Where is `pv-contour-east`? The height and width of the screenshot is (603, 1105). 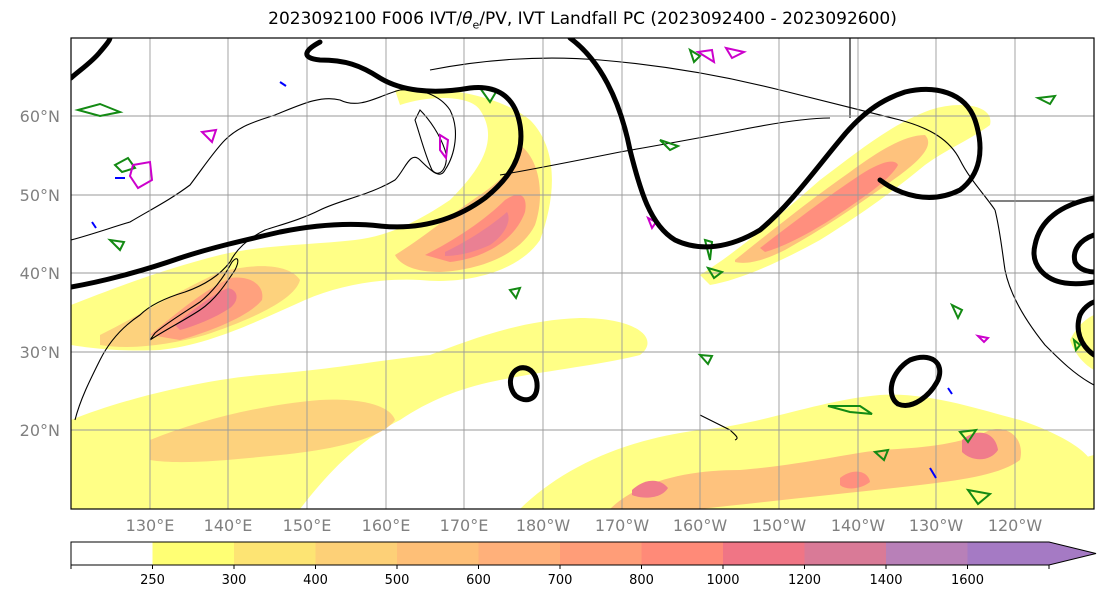 pv-contour-east is located at coordinates (1062, 241).